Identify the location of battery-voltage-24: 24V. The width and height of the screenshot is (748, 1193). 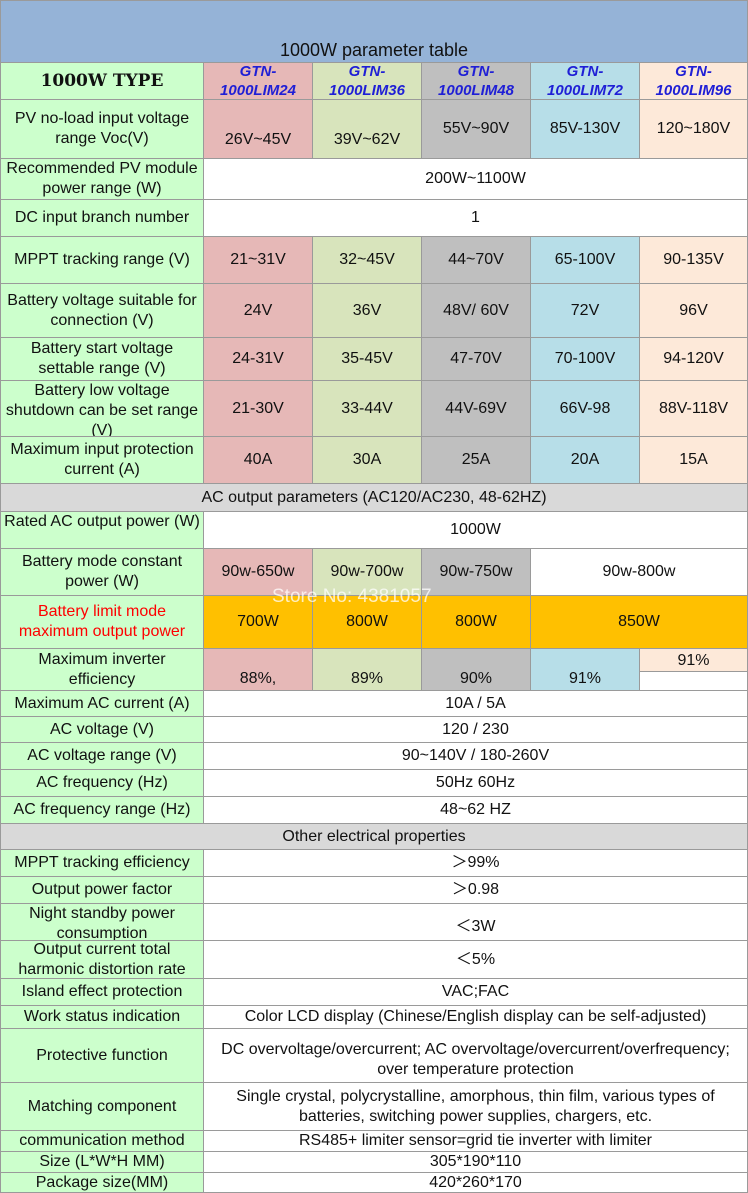
(258, 310).